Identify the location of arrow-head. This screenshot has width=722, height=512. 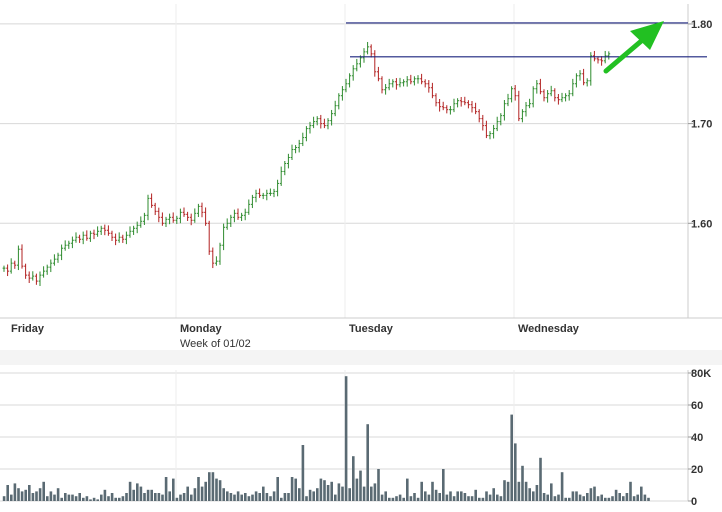
(647, 35).